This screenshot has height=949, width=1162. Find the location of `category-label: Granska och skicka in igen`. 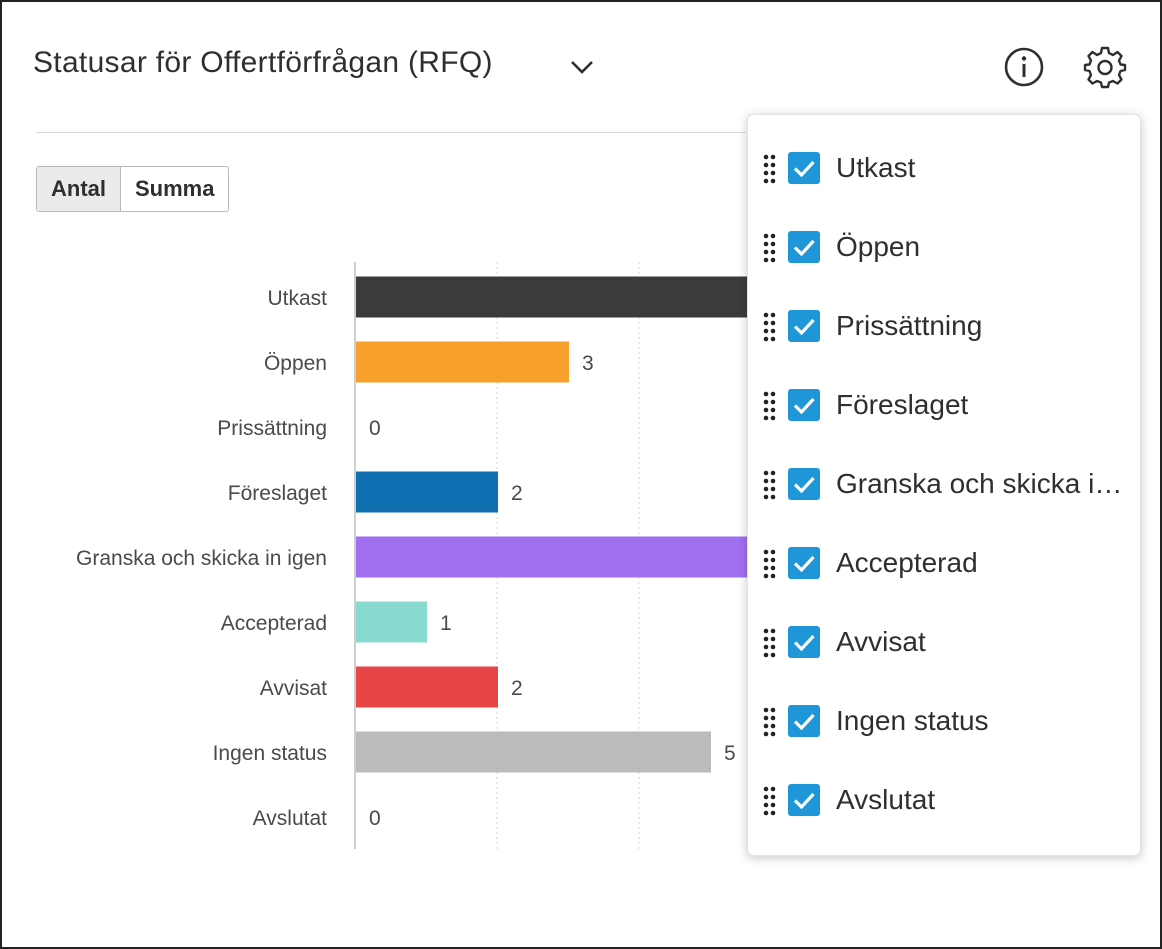

category-label: Granska och skicka in igen is located at coordinates (201, 558).